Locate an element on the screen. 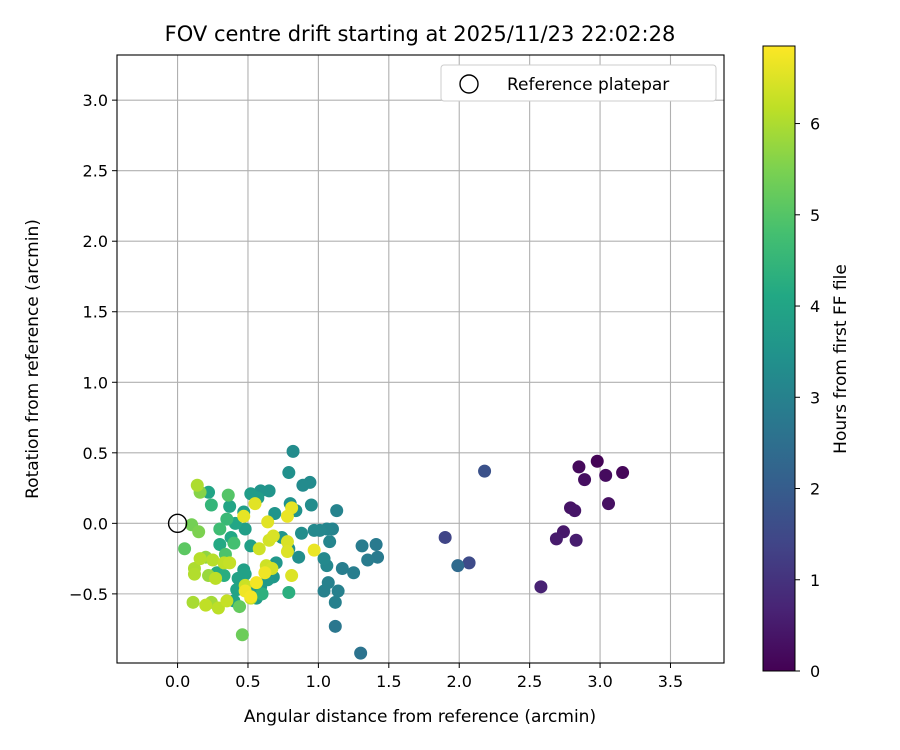 This screenshot has width=900, height=750. y-tick-label: 2.5 is located at coordinates (95, 171).